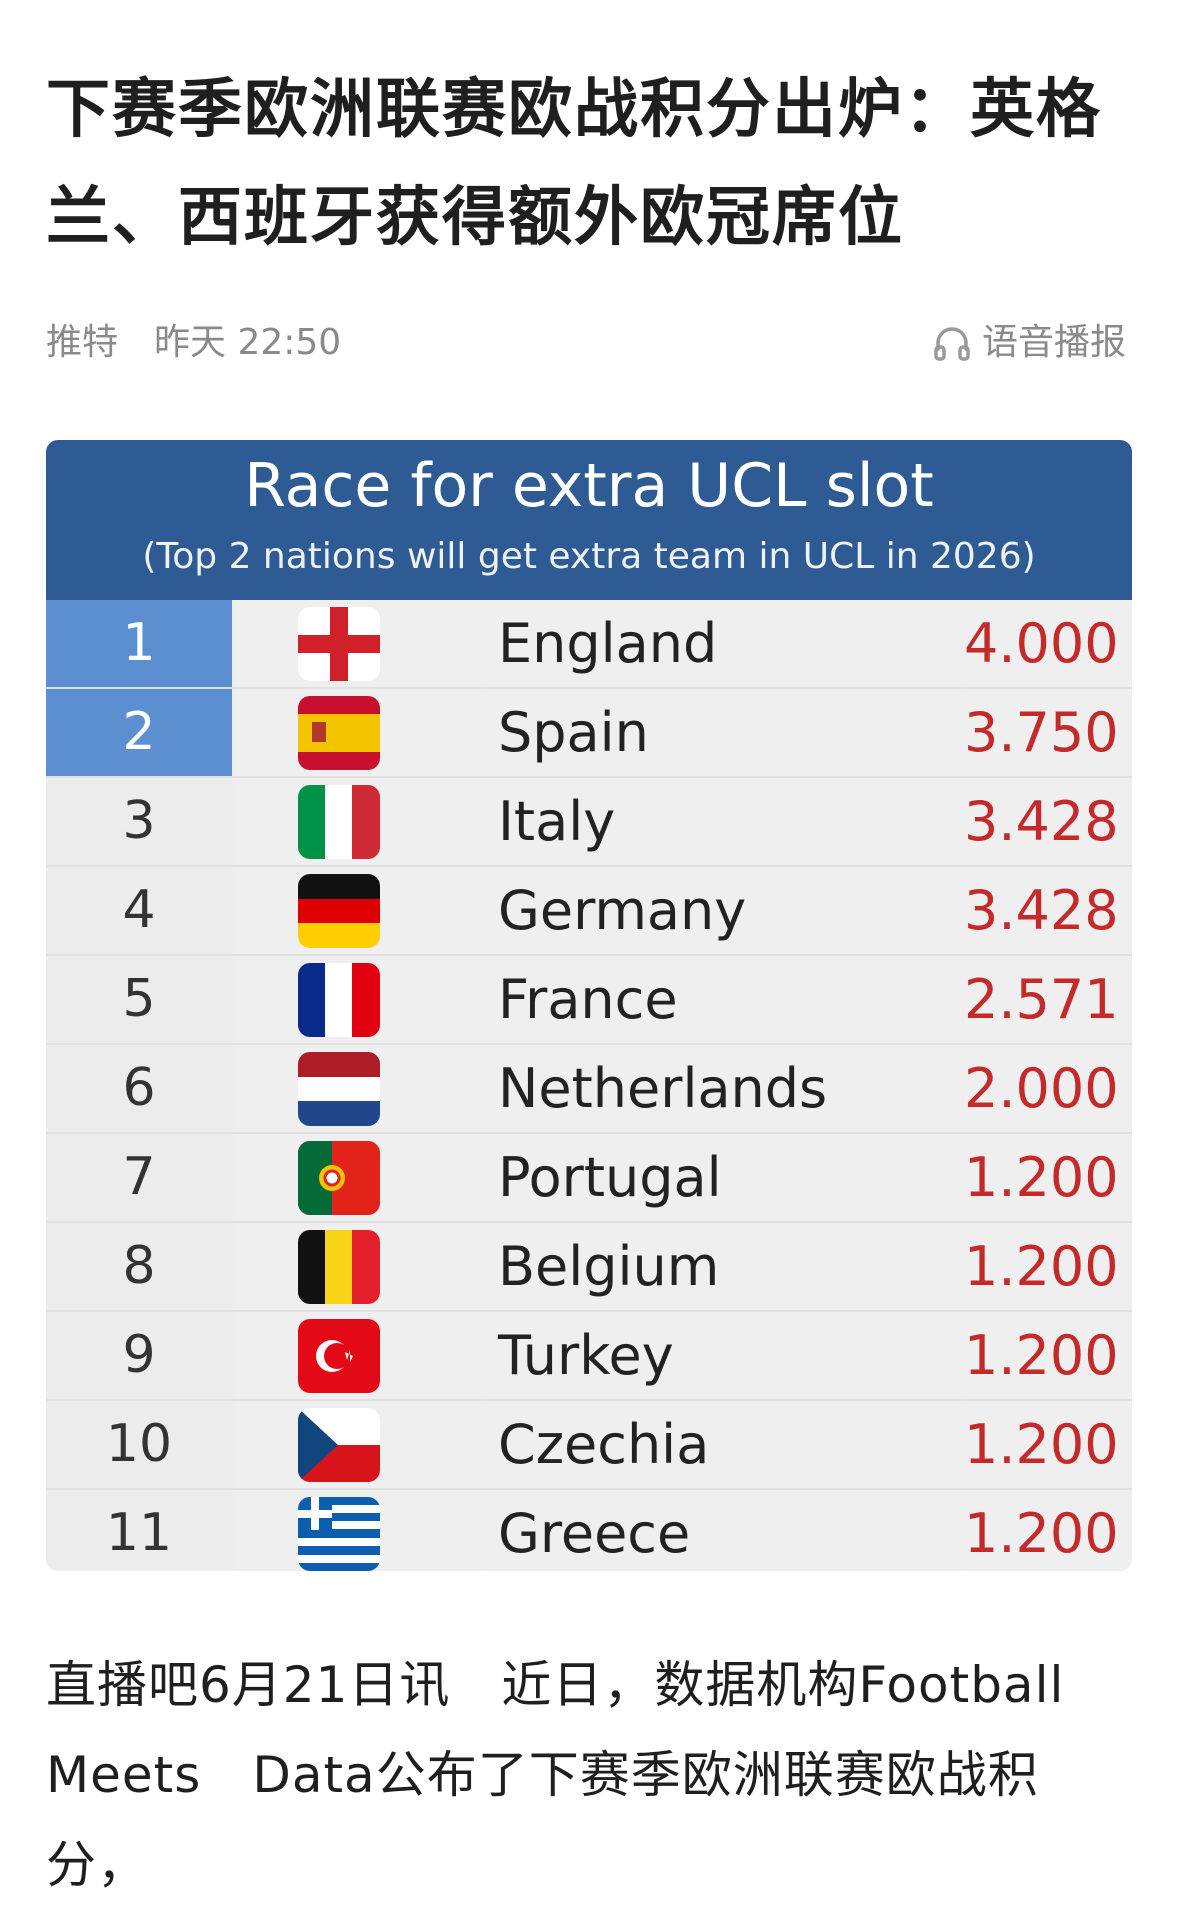 The height and width of the screenshot is (1910, 1179). What do you see at coordinates (723, 1530) in the screenshot?
I see `country-name: Greece` at bounding box center [723, 1530].